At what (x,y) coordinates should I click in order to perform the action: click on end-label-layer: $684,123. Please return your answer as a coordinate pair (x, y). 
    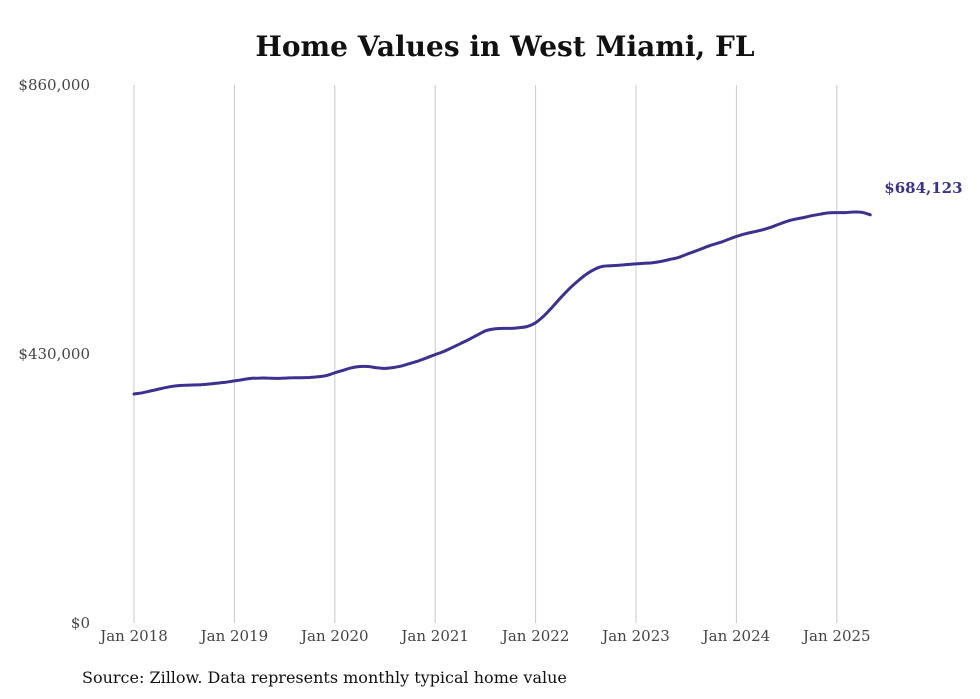
    Looking at the image, I should click on (923, 188).